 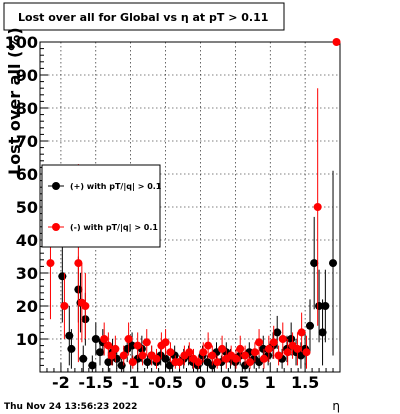 I want to click on y-tick-label: 80, so click(x=27, y=108).